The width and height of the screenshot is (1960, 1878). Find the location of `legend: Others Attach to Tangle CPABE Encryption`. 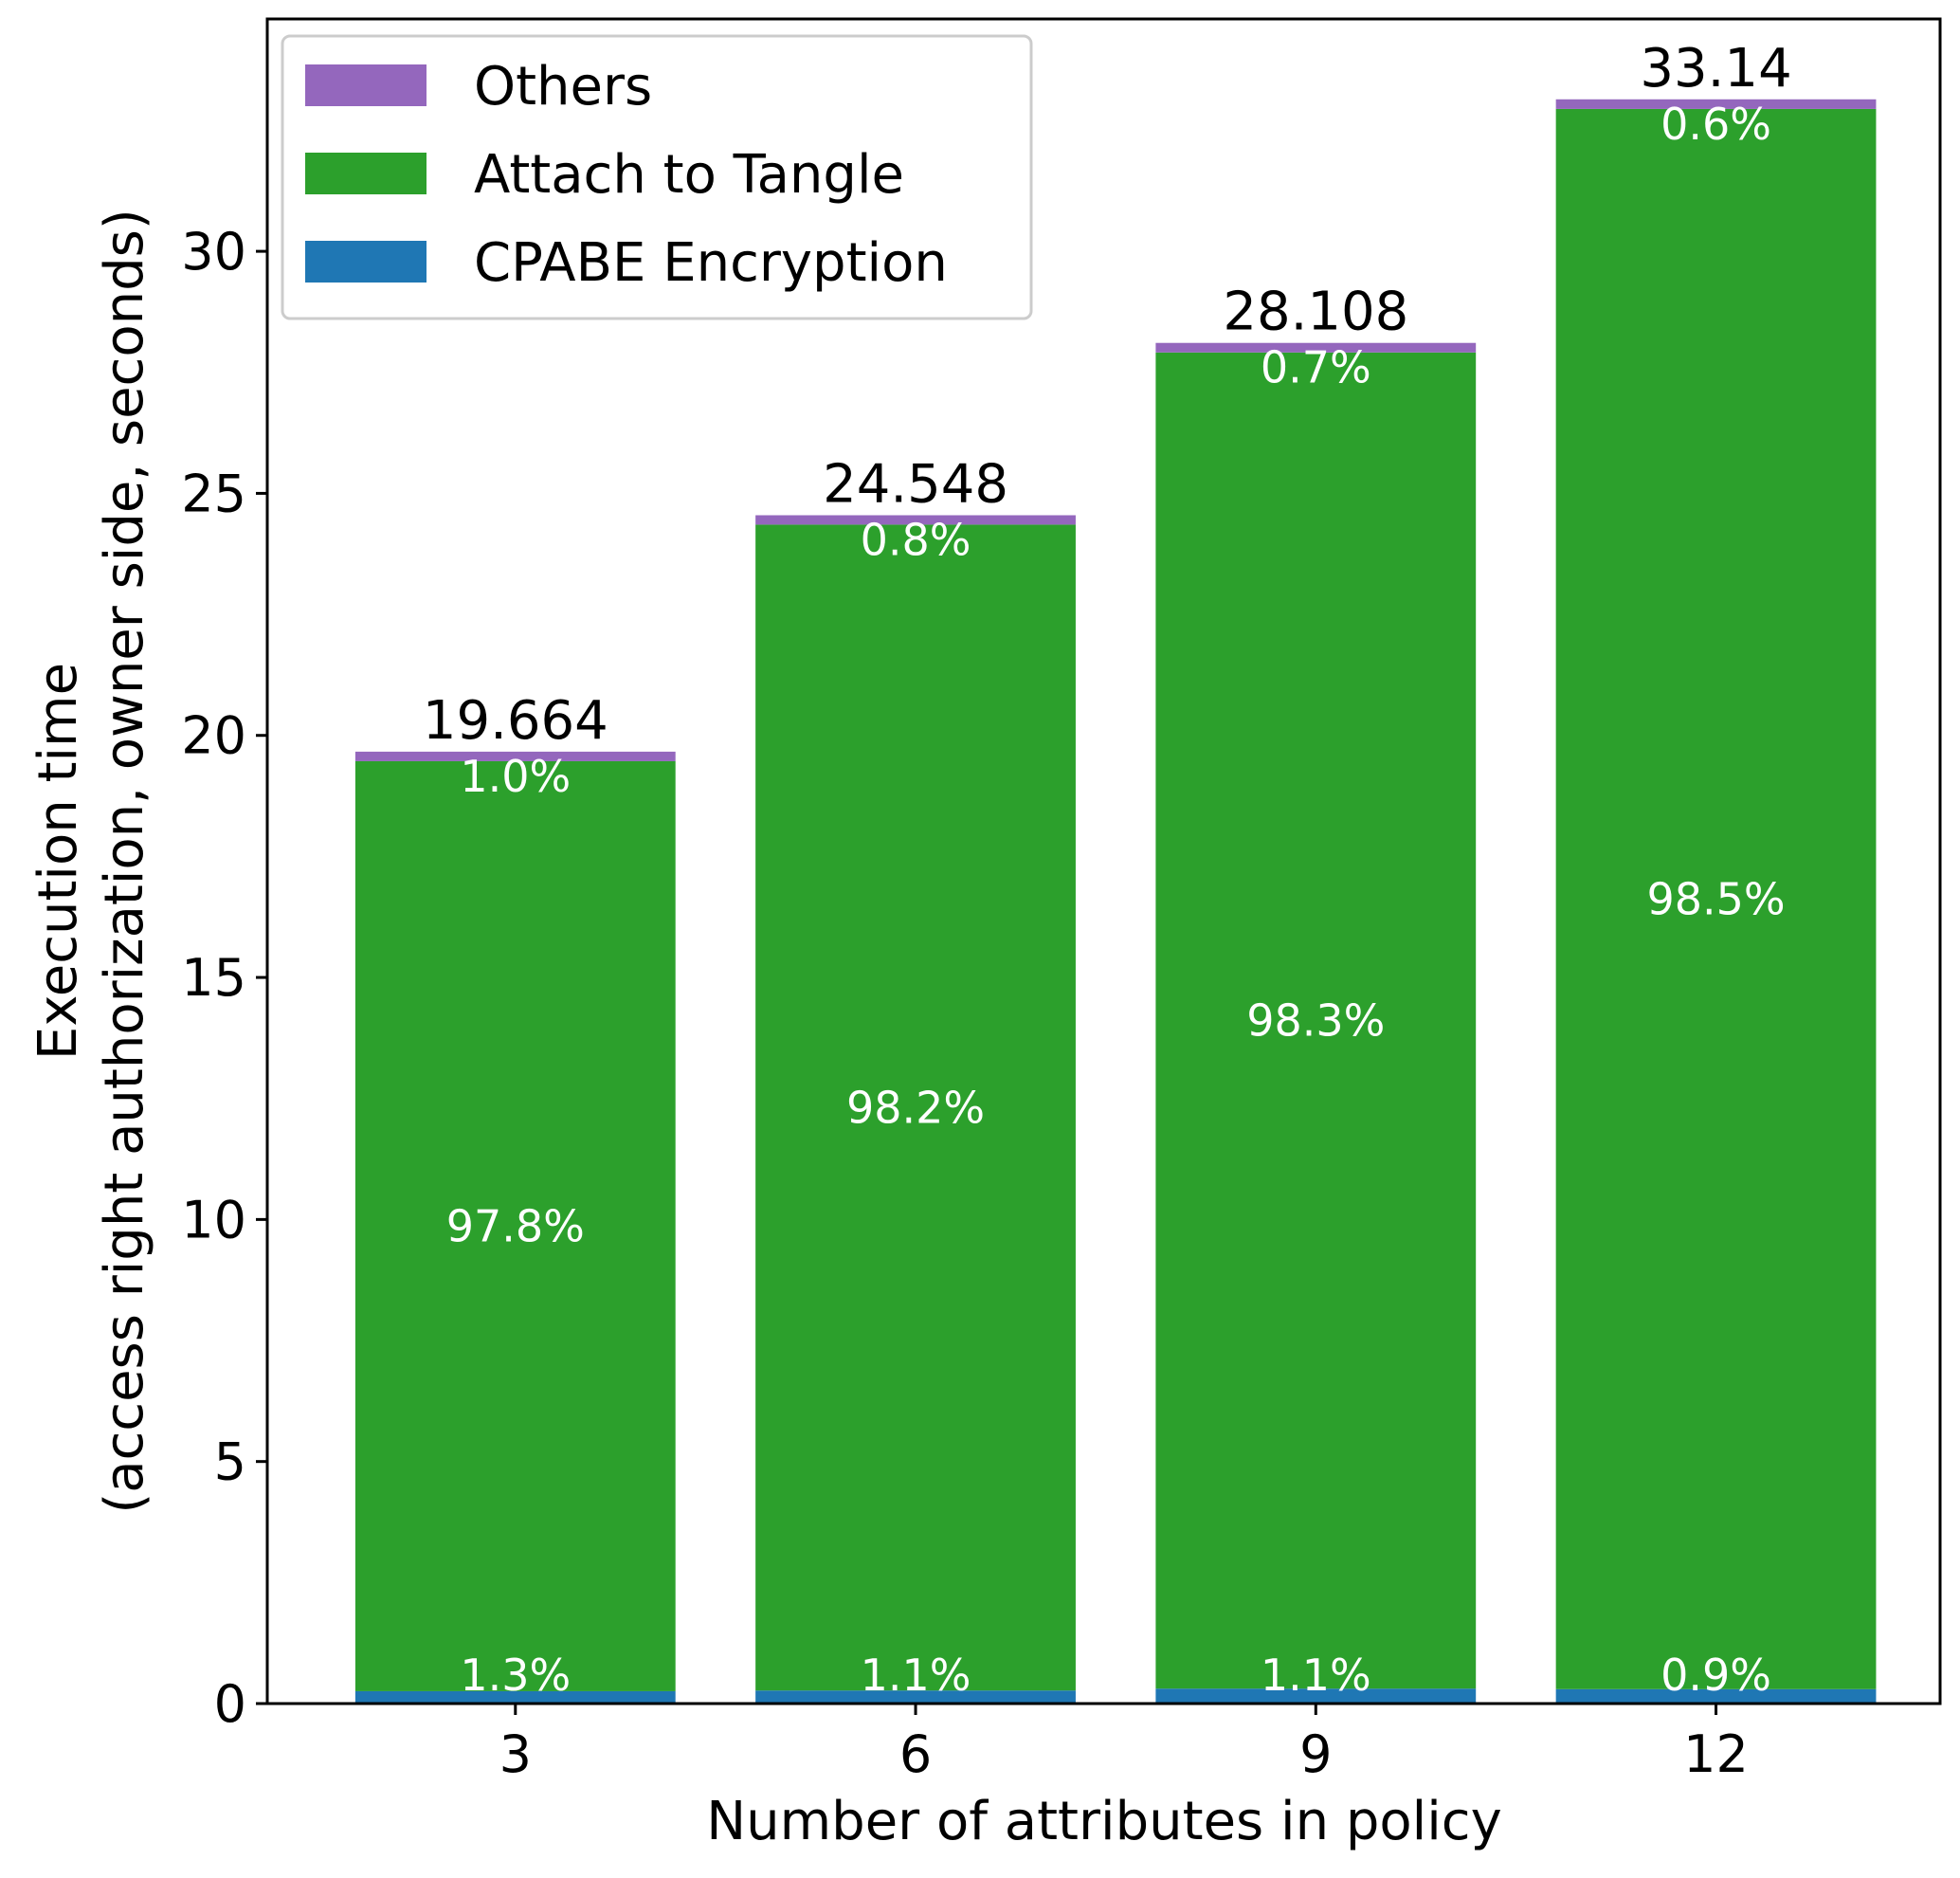

legend: Others Attach to Tangle CPABE Encryption is located at coordinates (657, 177).